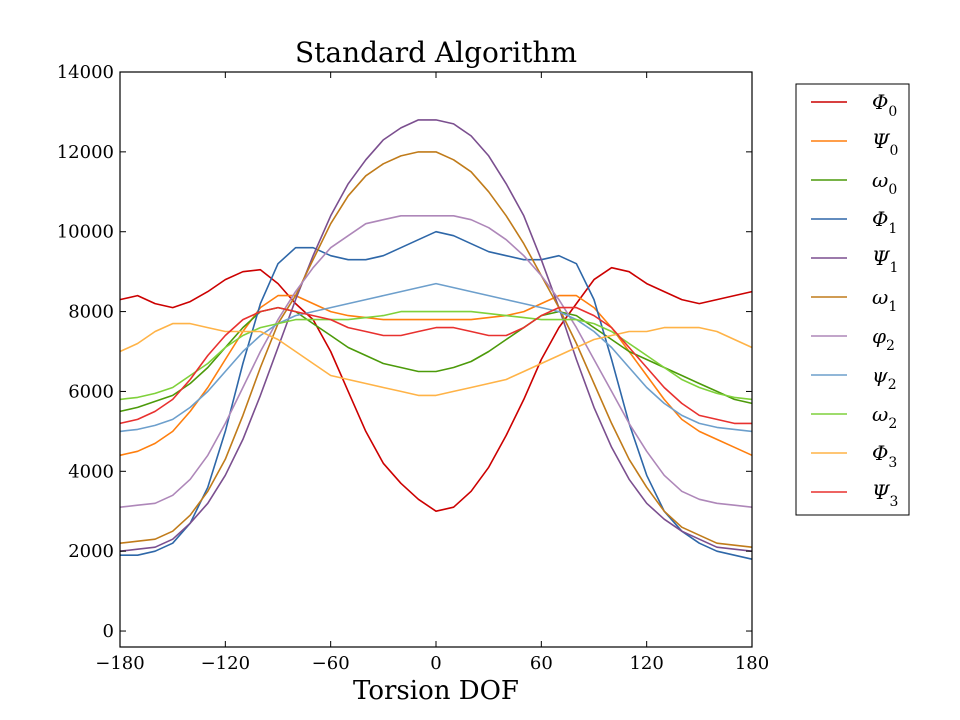 The width and height of the screenshot is (960, 720). Describe the element at coordinates (885, 144) in the screenshot. I see `legend-label: Ψ0` at that location.